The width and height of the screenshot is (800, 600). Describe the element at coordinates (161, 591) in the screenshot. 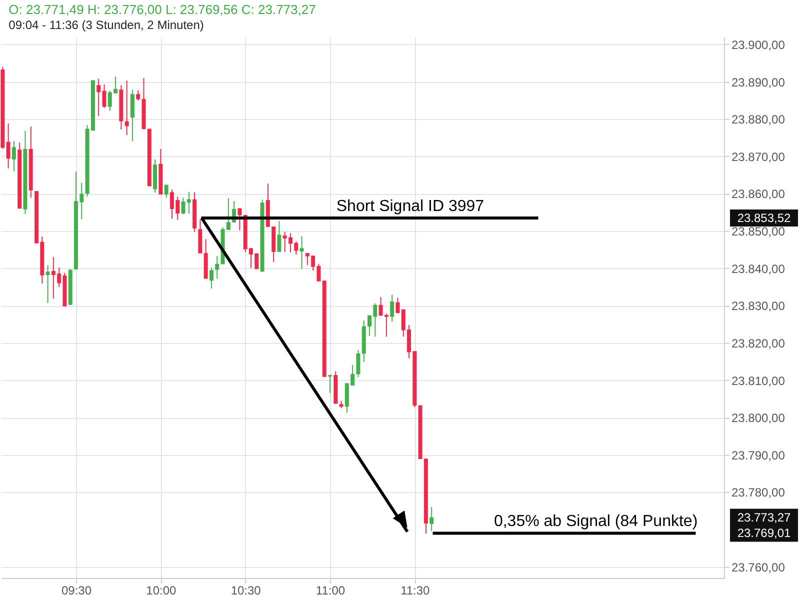

I see `x-tick-label: 10:00` at that location.